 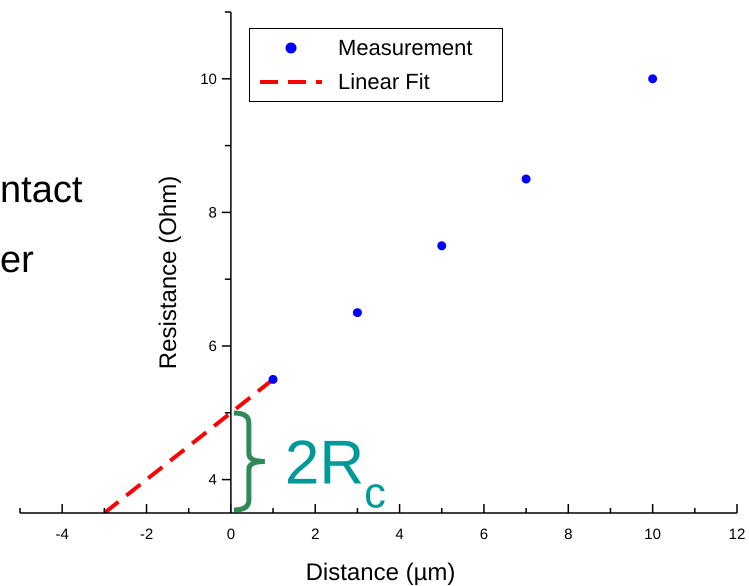 What do you see at coordinates (168, 273) in the screenshot?
I see `y-axis-title: Resistance (Ohm)` at bounding box center [168, 273].